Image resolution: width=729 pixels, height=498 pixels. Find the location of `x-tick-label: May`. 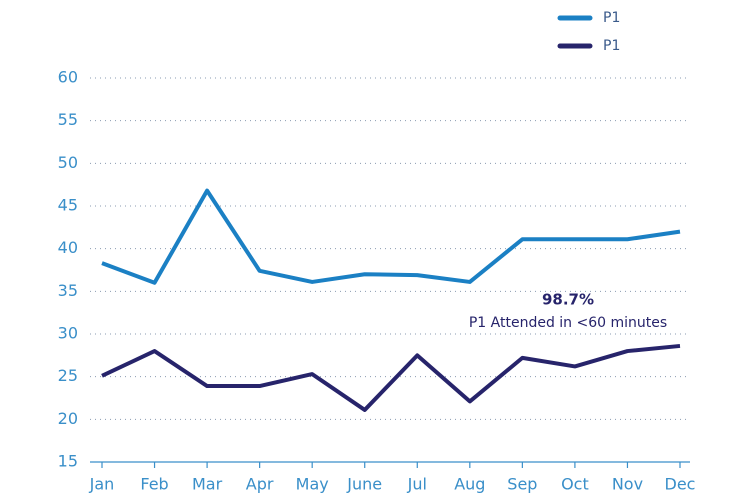

x-tick-label: May is located at coordinates (312, 484).